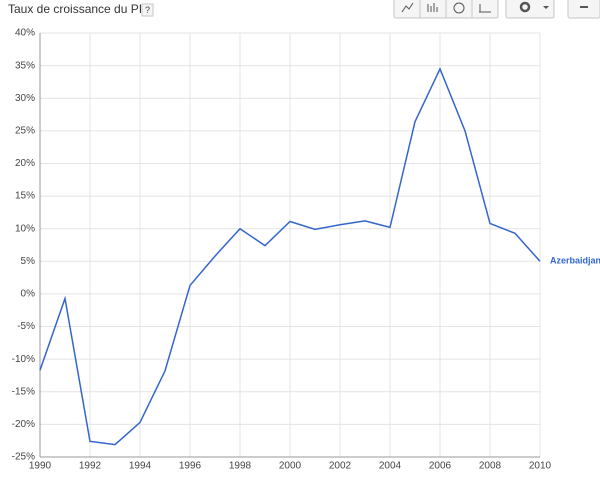 This screenshot has width=600, height=480. What do you see at coordinates (407, 7) in the screenshot?
I see `line-view-icon` at bounding box center [407, 7].